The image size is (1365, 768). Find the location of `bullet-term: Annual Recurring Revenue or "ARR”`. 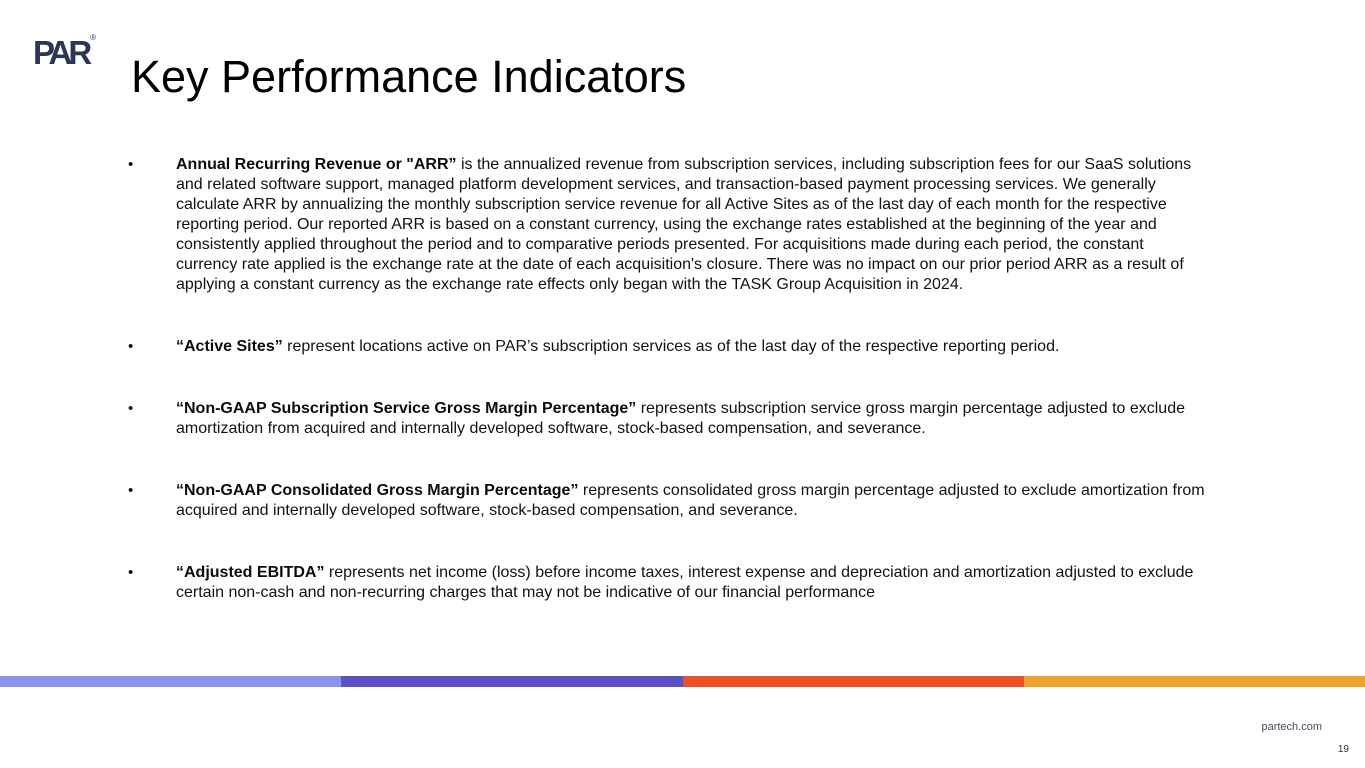

bullet-term: Annual Recurring Revenue or "ARR” is located at coordinates (316, 164).